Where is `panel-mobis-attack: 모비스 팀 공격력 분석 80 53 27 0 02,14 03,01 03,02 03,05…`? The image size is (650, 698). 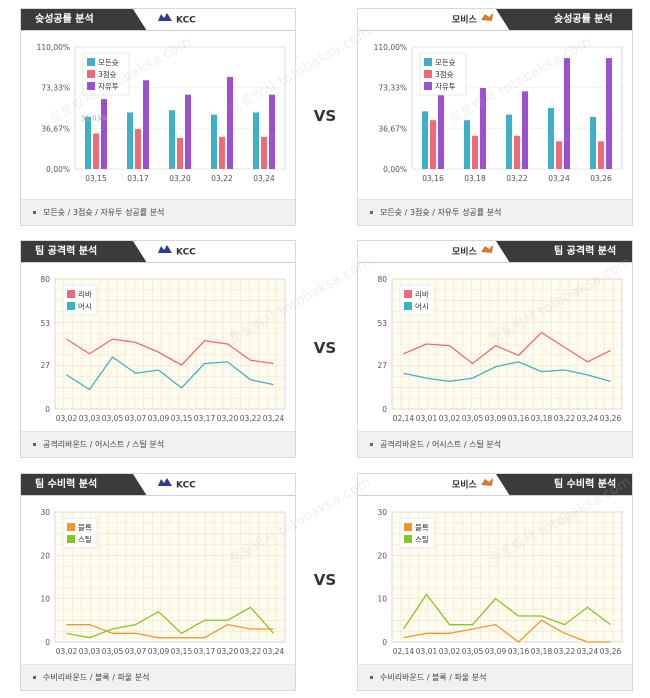
panel-mobis-attack: 모비스 팀 공격력 분석 80 53 27 0 02,14 03,01 03,02 03,05… is located at coordinates (495, 349).